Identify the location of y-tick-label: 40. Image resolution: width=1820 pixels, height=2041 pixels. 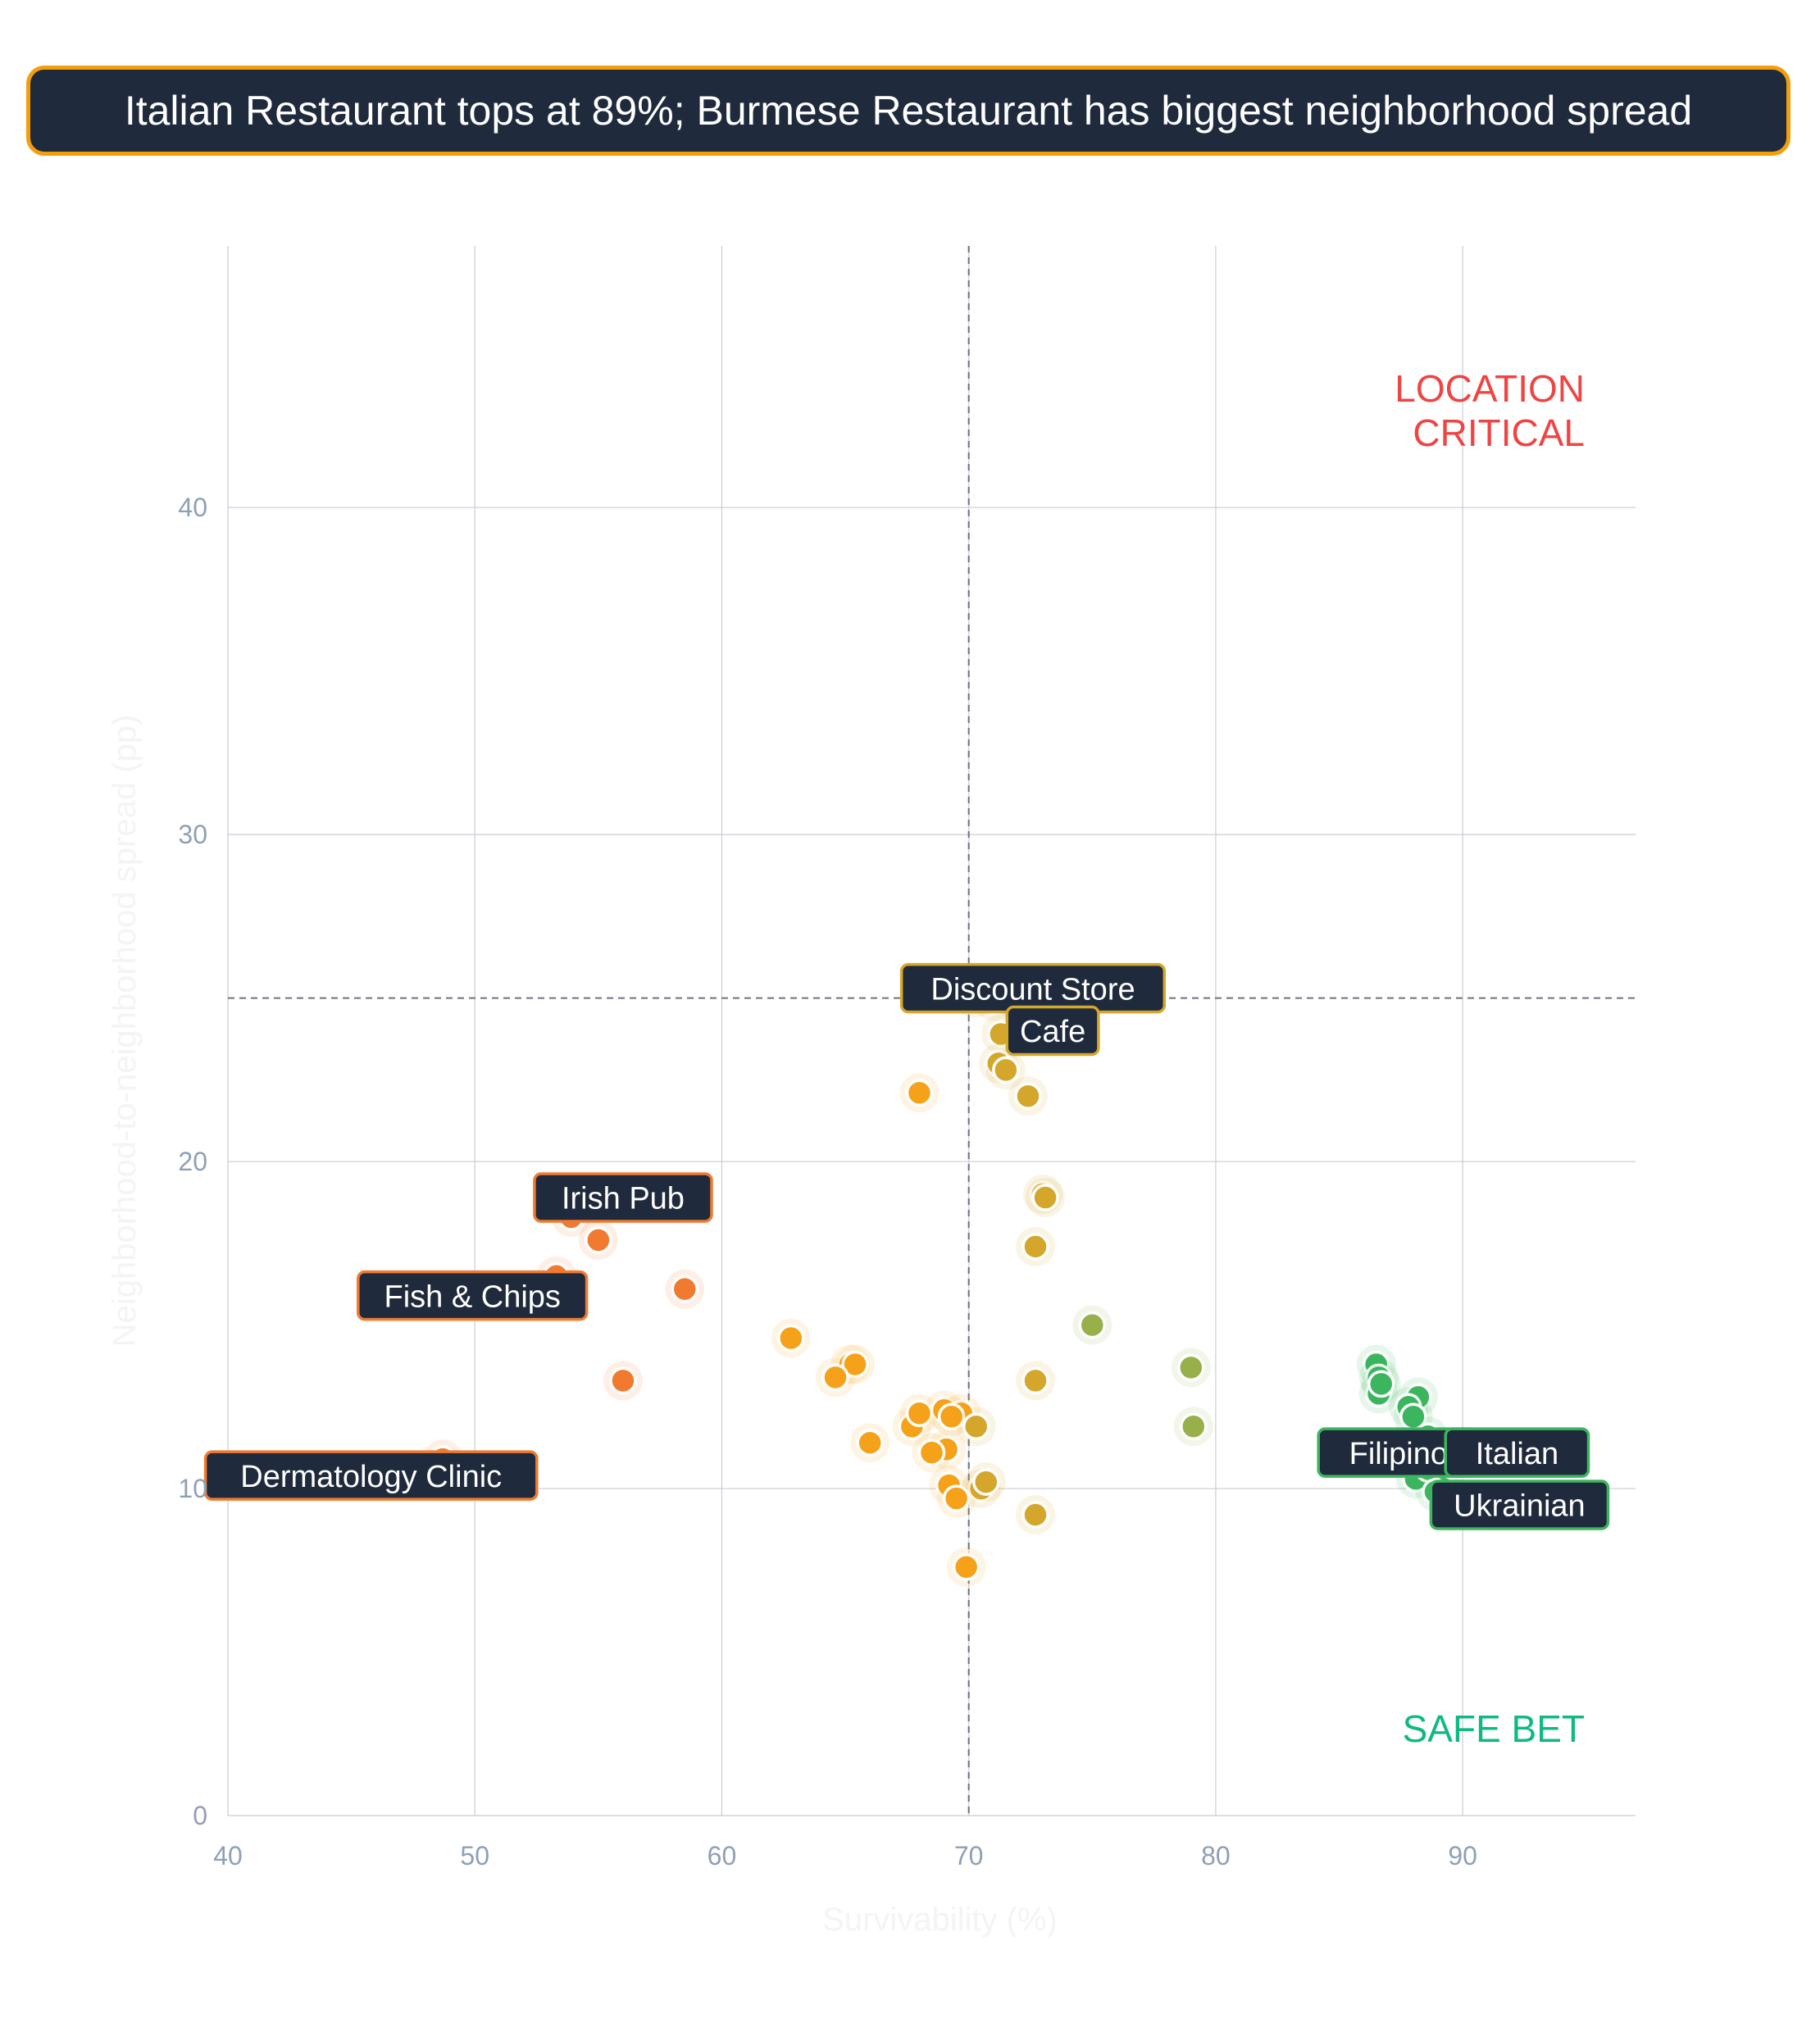
(192, 507).